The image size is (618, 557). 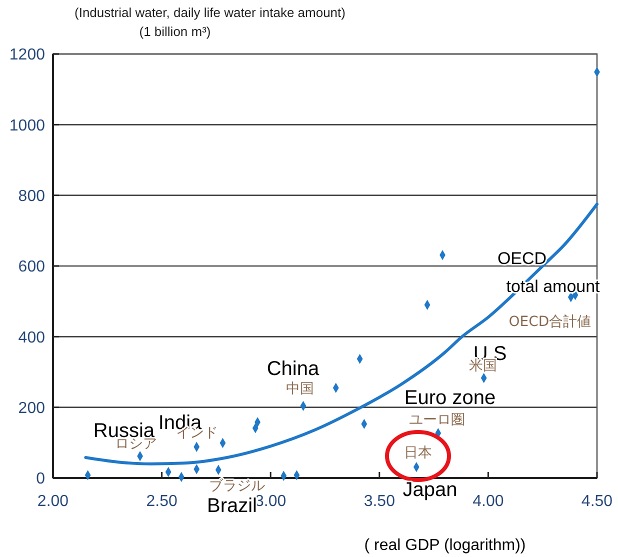 What do you see at coordinates (162, 501) in the screenshot?
I see `x-tick-label: 2.50` at bounding box center [162, 501].